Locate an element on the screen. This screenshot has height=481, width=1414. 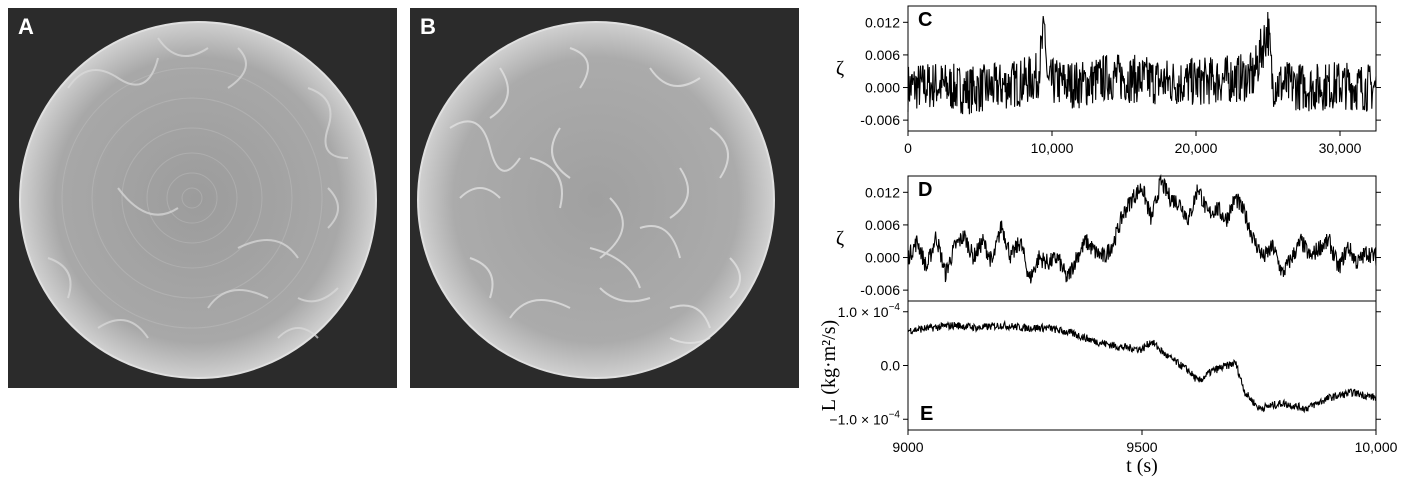
plot-frame is located at coordinates (1142, 238).